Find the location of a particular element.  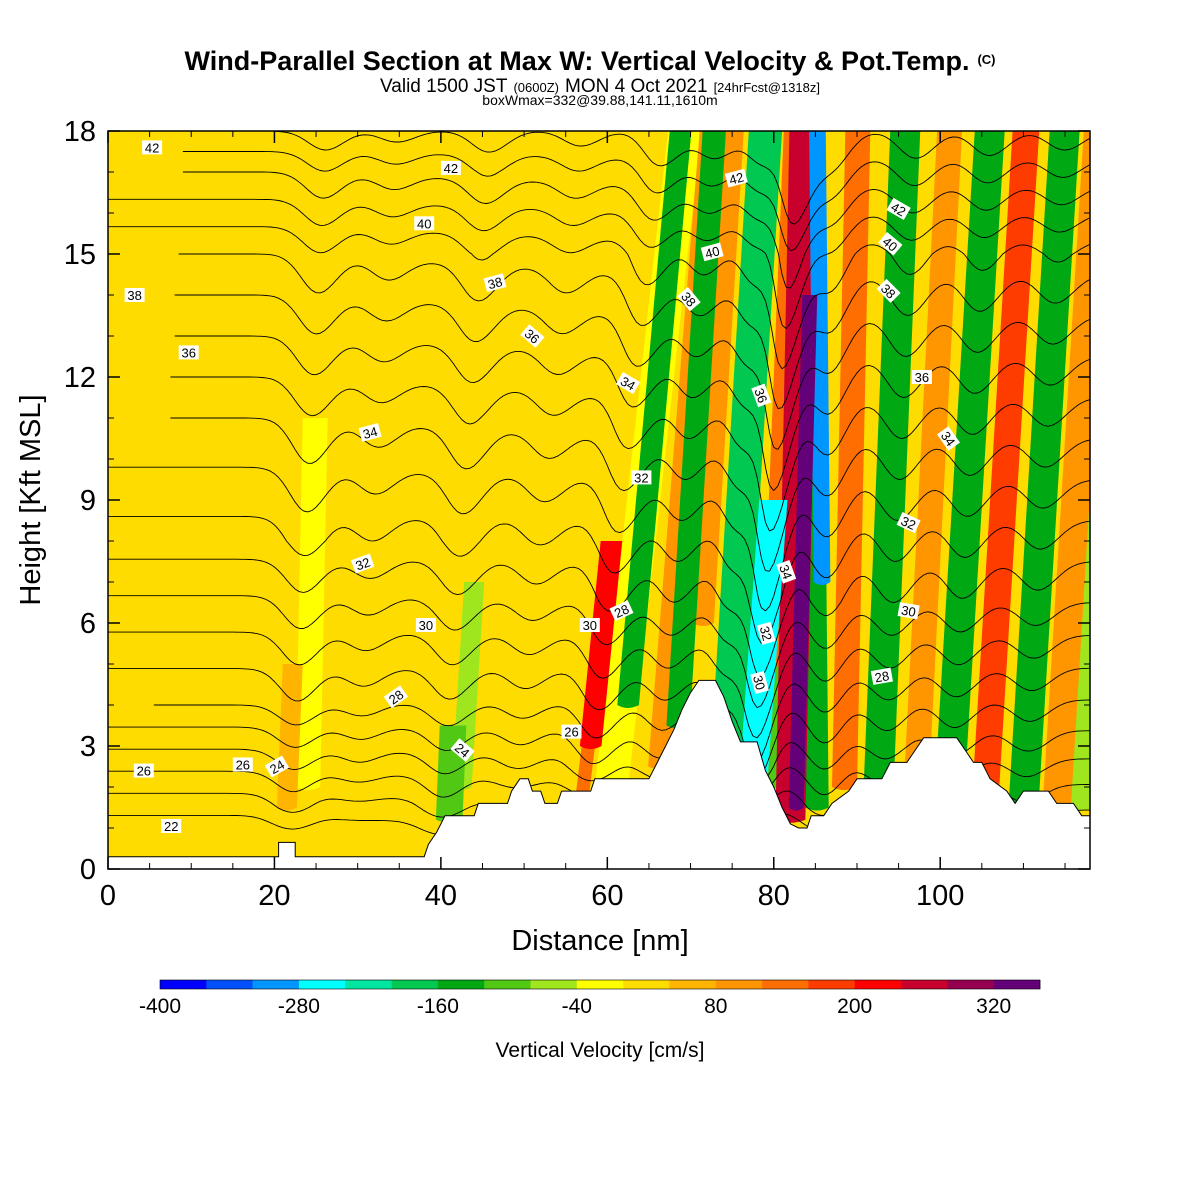

colorbar: -400 -280 -160 -40 80 200 320 is located at coordinates (590, 998).